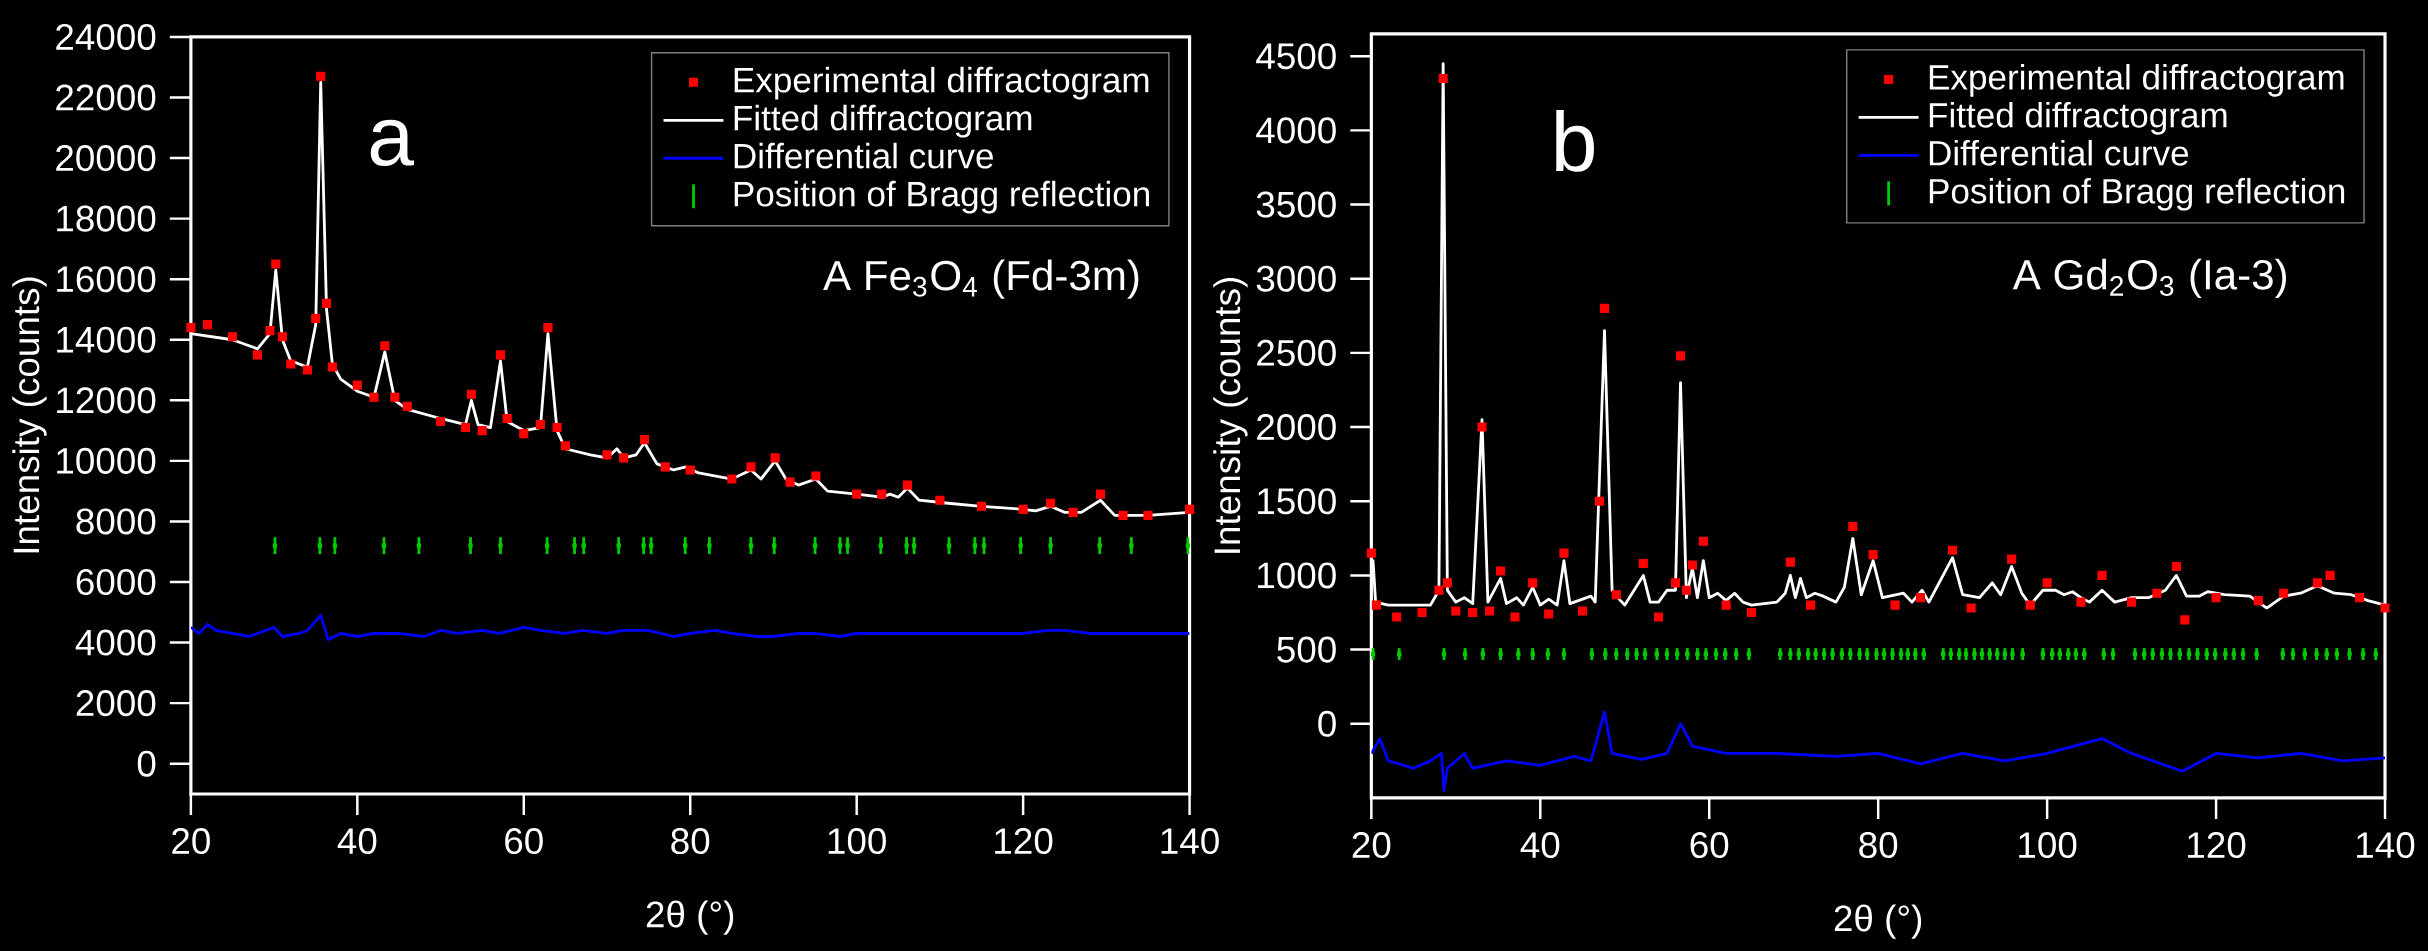 The height and width of the screenshot is (951, 2428). Describe the element at coordinates (106, 97) in the screenshot. I see `y-tick-label: 22000` at that location.